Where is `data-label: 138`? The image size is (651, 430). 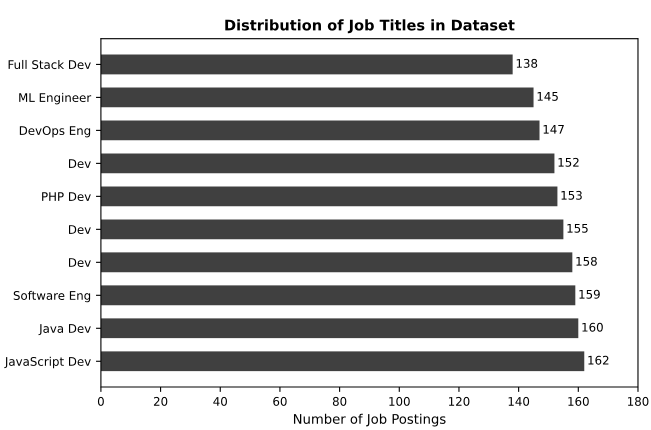
data-label: 138 is located at coordinates (527, 63).